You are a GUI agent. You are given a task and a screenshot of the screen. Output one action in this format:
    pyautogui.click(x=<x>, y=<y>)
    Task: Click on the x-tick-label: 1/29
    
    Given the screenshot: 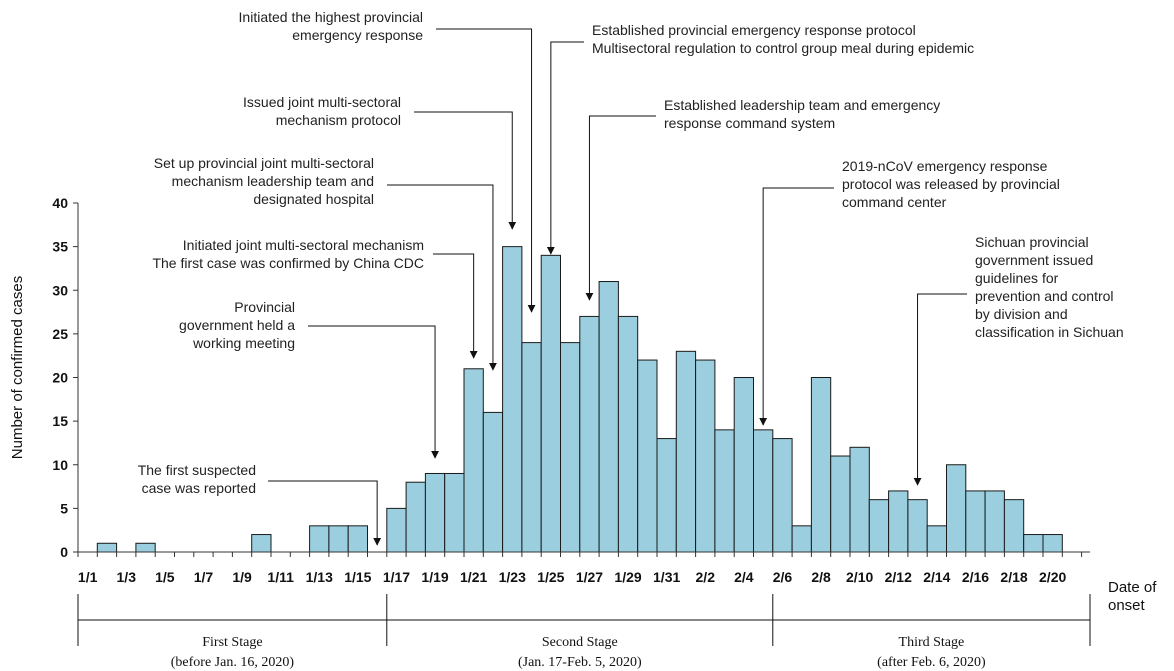 What is the action you would take?
    pyautogui.click(x=627, y=577)
    